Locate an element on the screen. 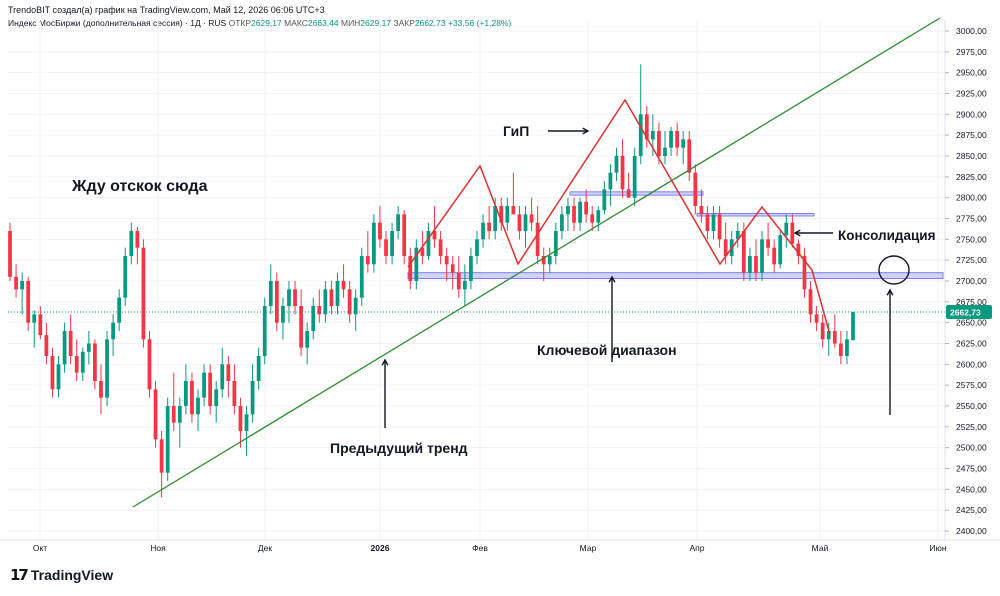 This screenshot has height=596, width=1000. price-tick-label: 2750,00 is located at coordinates (971, 239).